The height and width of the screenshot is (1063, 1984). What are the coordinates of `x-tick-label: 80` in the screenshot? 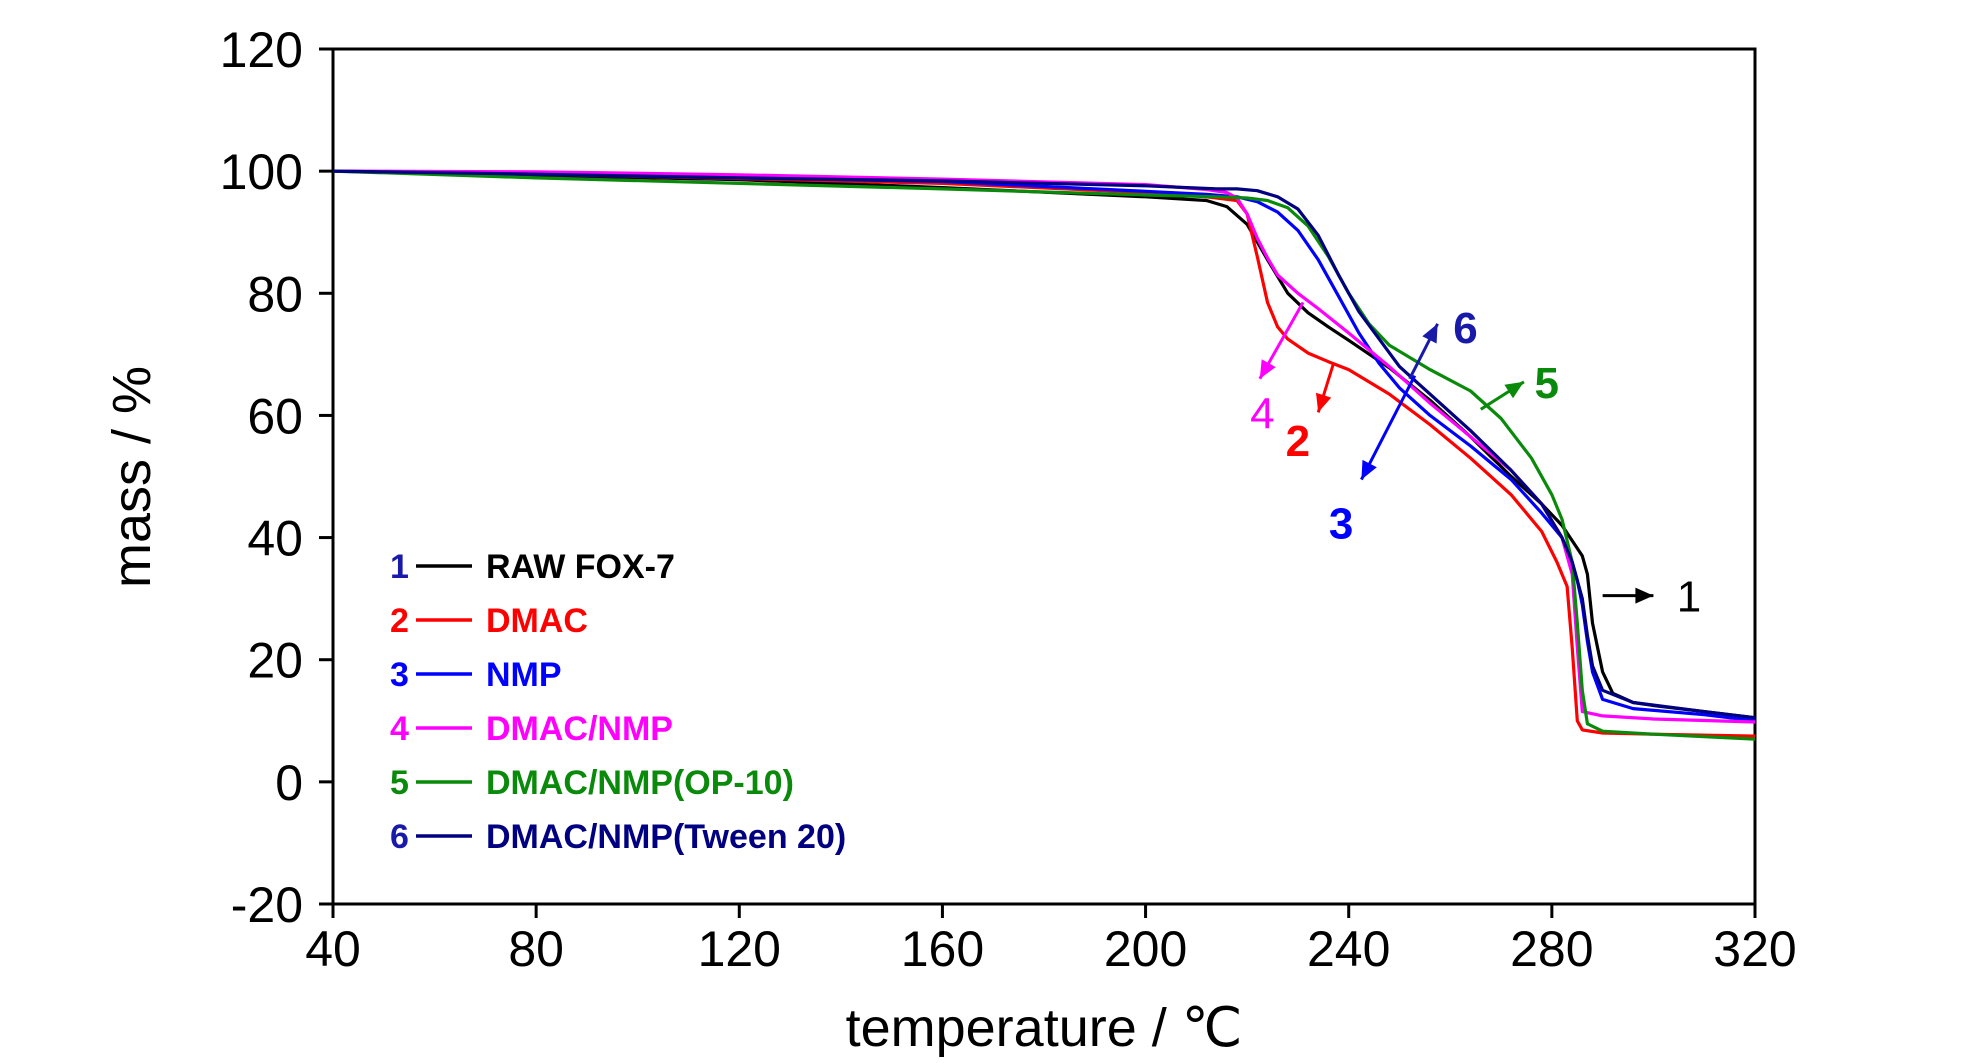 It's located at (536, 949).